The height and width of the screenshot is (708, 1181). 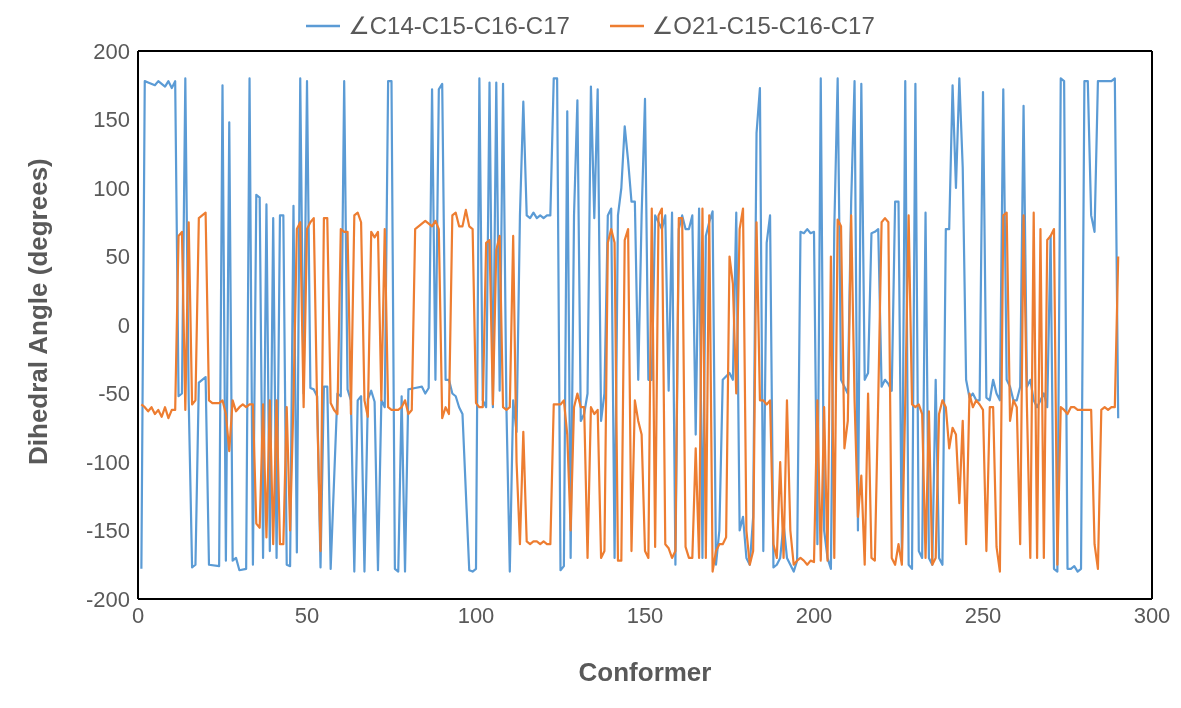 I want to click on y-tick-label: -200, so click(x=107, y=599).